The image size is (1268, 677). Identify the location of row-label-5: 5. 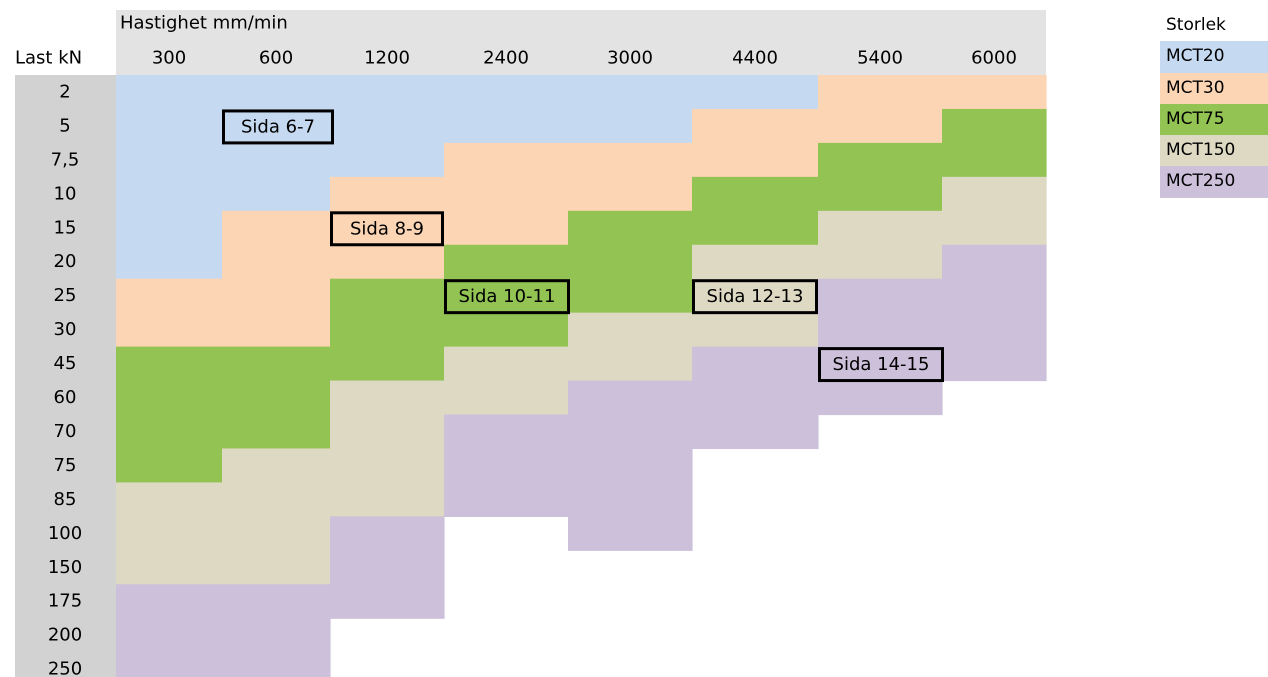
(64, 125).